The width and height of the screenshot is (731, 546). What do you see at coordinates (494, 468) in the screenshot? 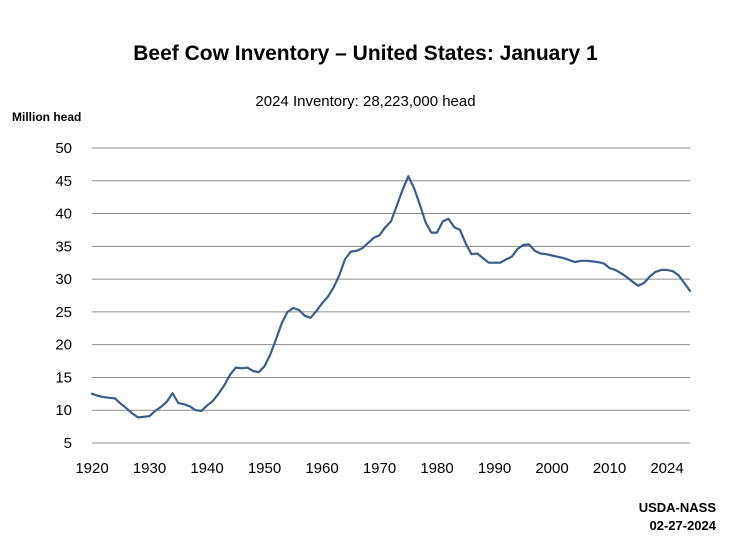
I see `x-tick-label: 1990` at bounding box center [494, 468].